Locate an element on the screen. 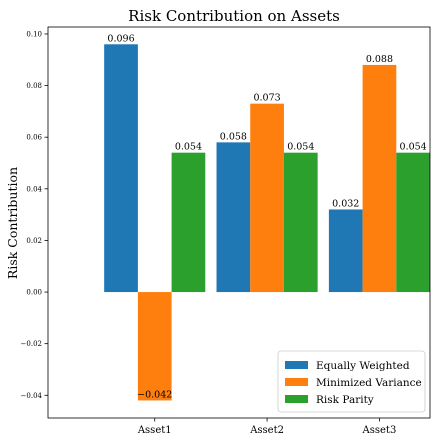 The width and height of the screenshot is (443, 443). y-tick-label: −0.04 is located at coordinates (32, 396).